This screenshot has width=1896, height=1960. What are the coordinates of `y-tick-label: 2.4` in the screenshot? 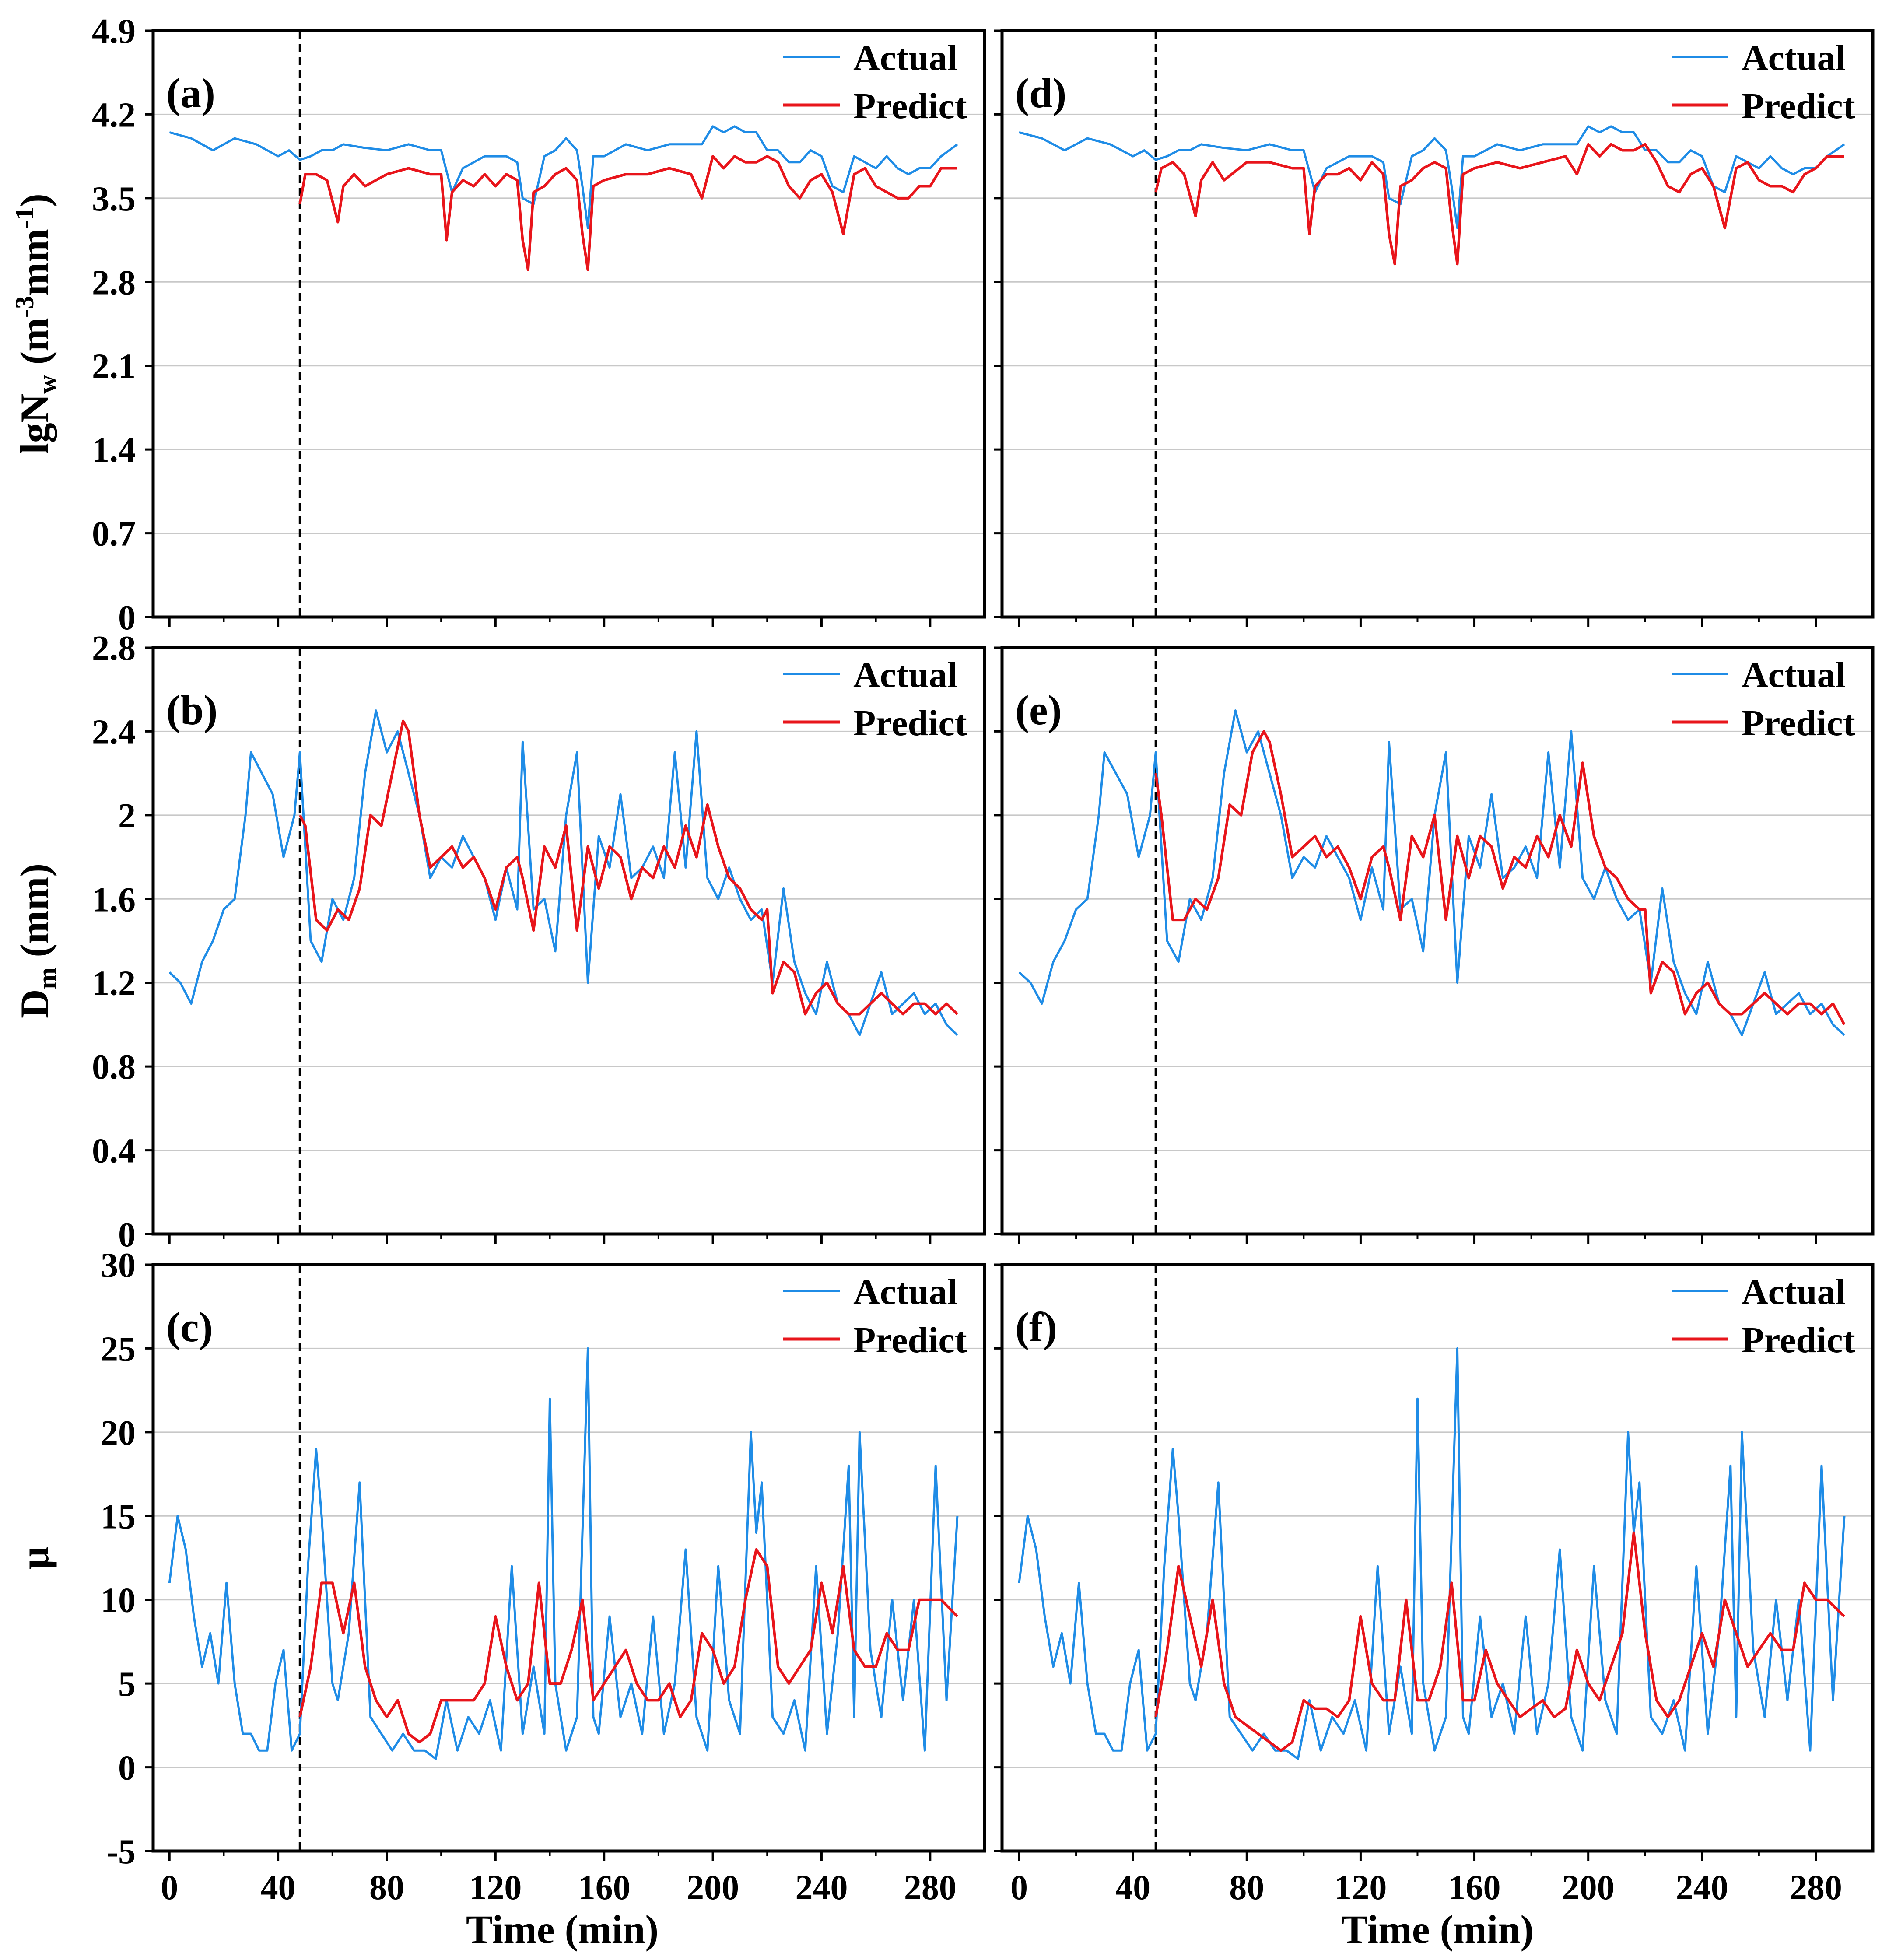 It's located at (114, 732).